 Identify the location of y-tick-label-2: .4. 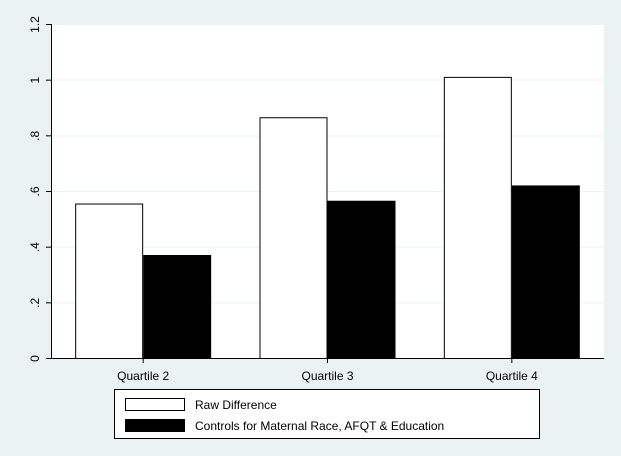
(35, 247).